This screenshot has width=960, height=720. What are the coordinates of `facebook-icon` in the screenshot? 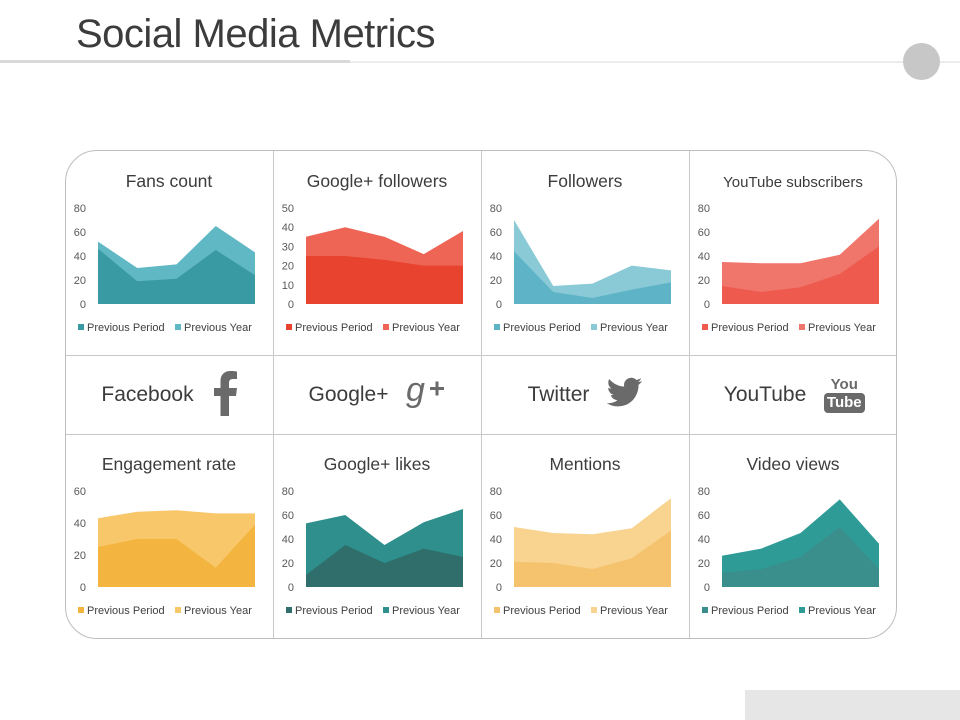 It's located at (225, 395).